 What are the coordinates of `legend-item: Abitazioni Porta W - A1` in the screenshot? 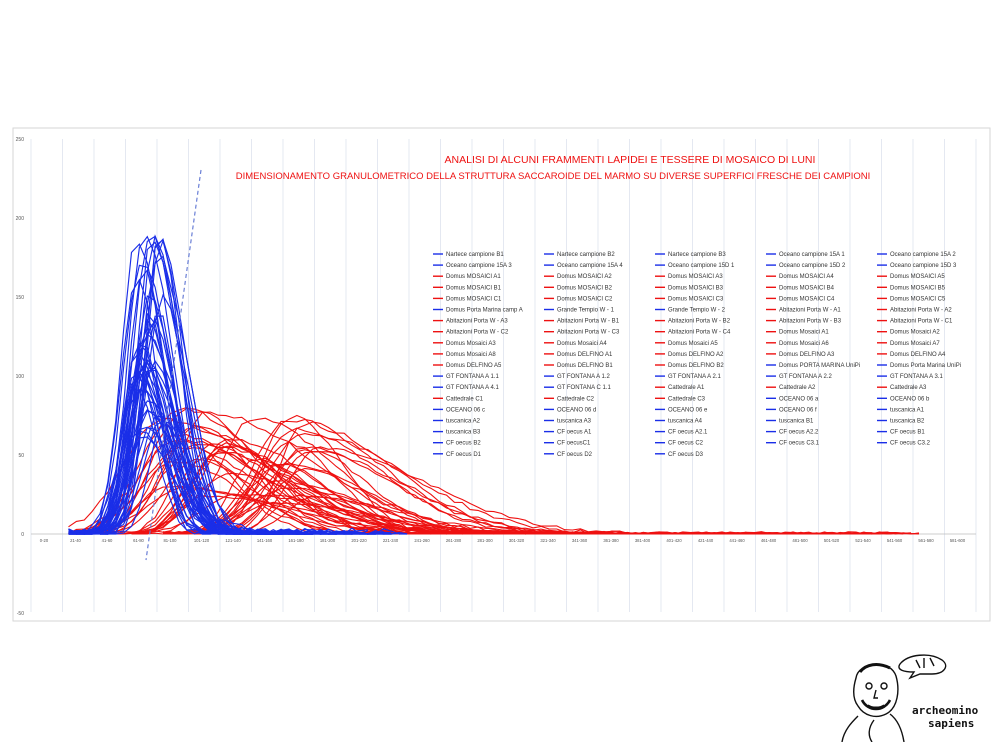 It's located at (803, 311).